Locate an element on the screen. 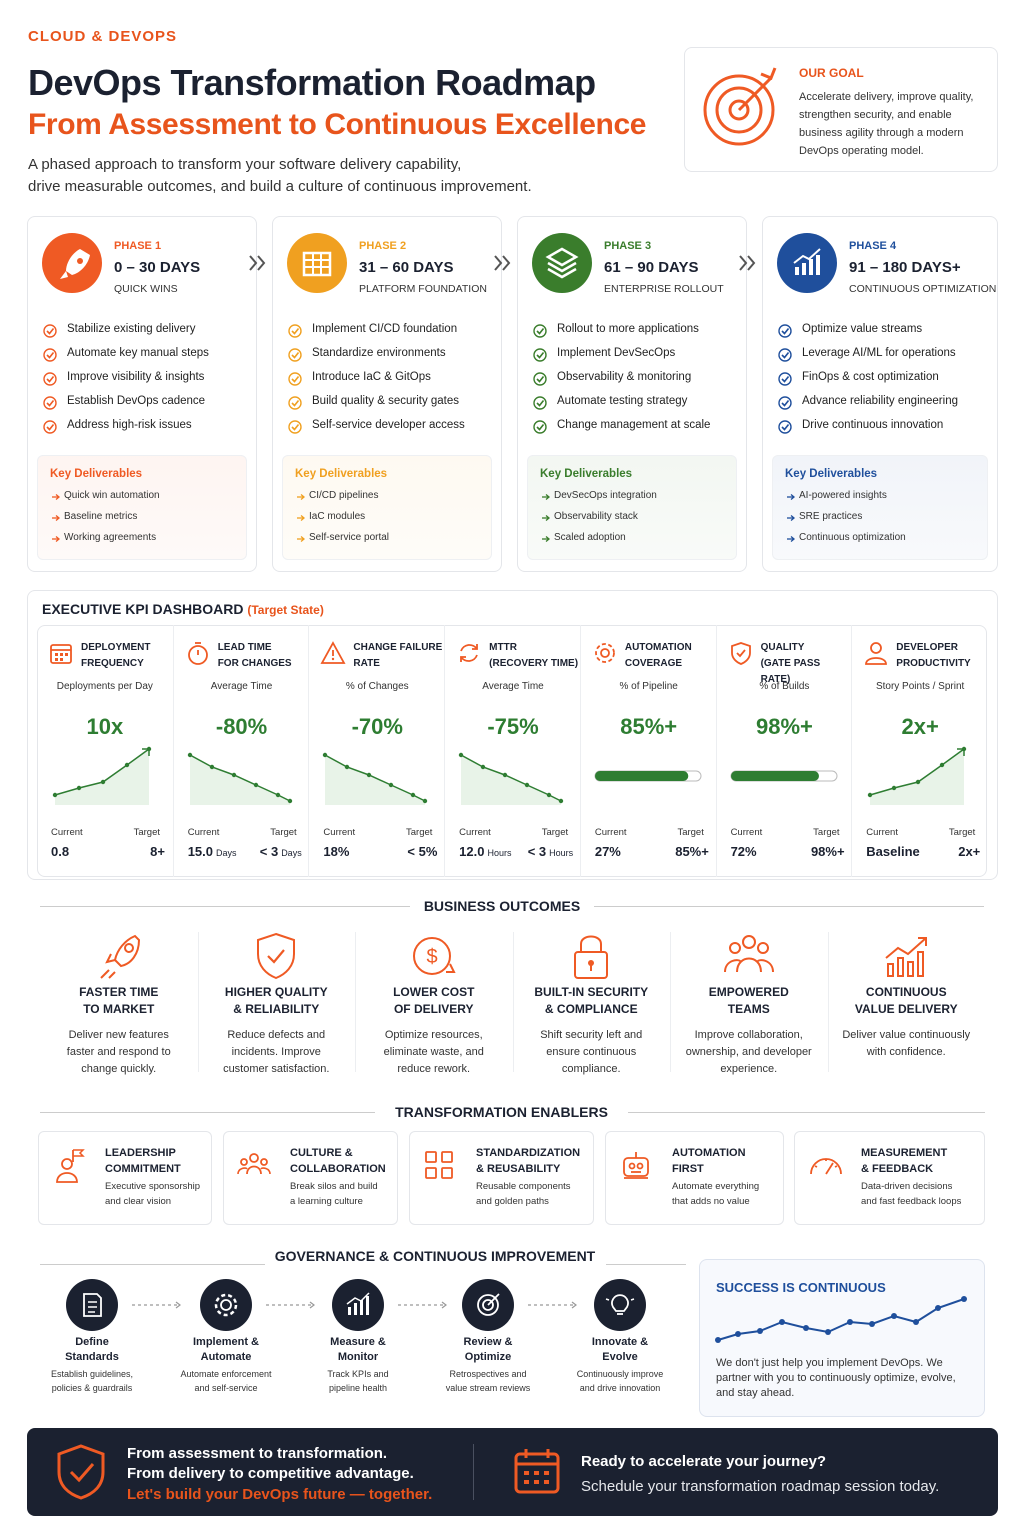 The height and width of the screenshot is (1536, 1024). kpi-headline: 10x is located at coordinates (105, 726).